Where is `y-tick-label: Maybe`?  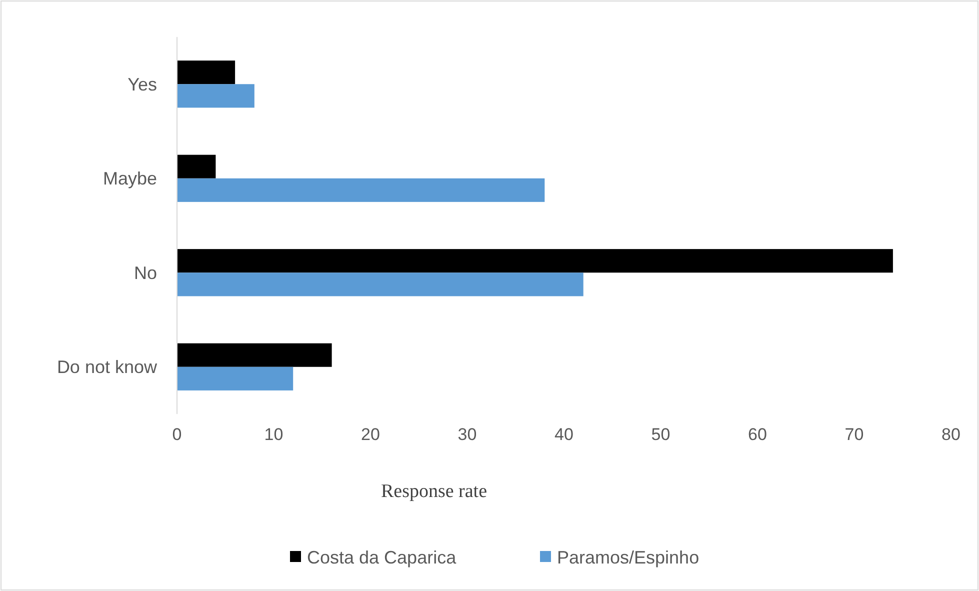 y-tick-label: Maybe is located at coordinates (129, 178).